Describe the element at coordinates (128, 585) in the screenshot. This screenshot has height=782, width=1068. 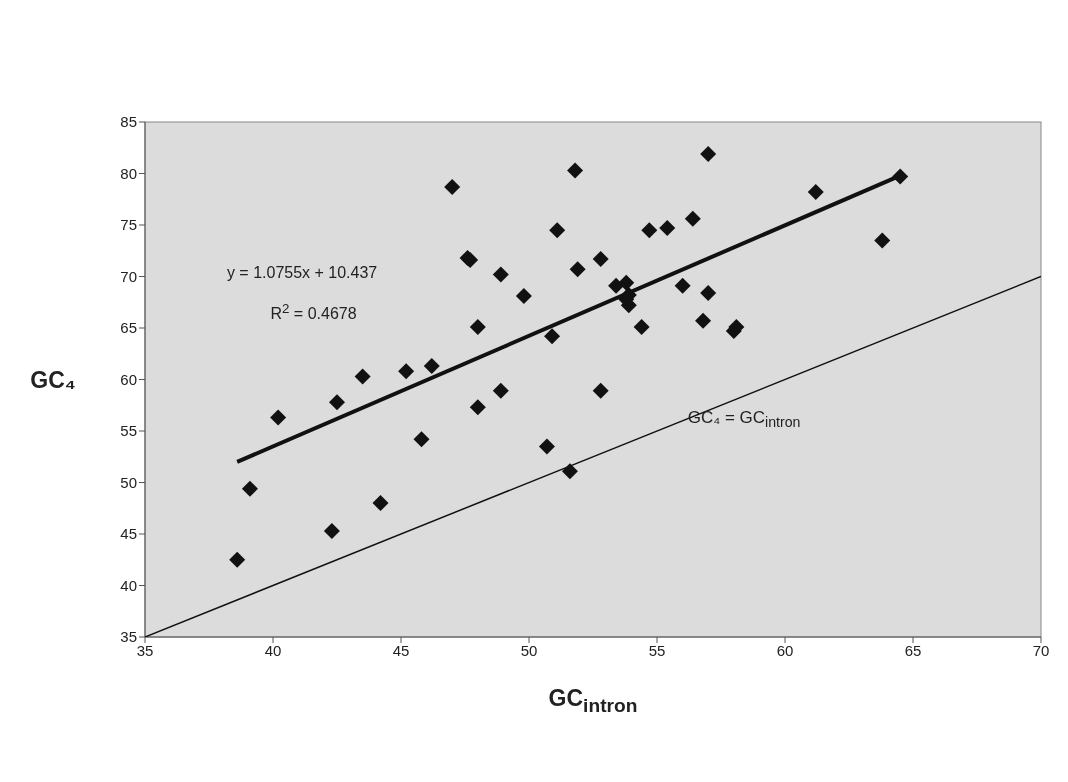
I see `y-tick-label: 40` at that location.